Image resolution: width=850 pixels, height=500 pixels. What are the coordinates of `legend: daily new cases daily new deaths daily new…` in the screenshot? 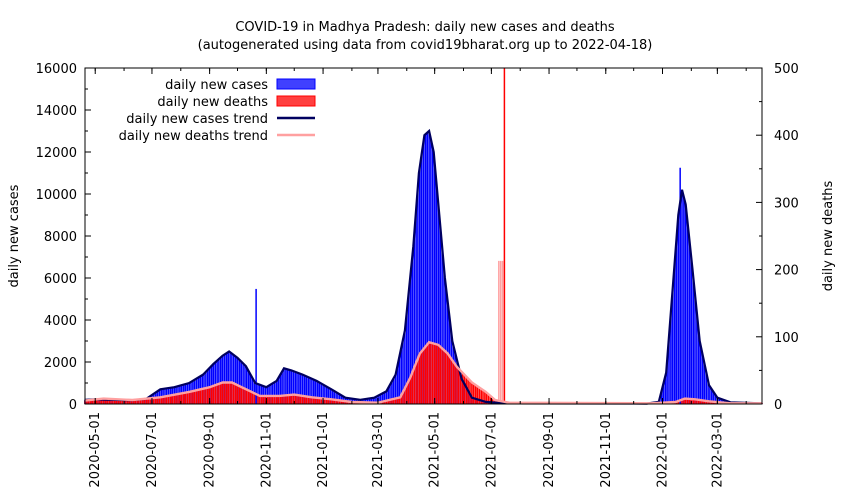 It's located at (217, 111).